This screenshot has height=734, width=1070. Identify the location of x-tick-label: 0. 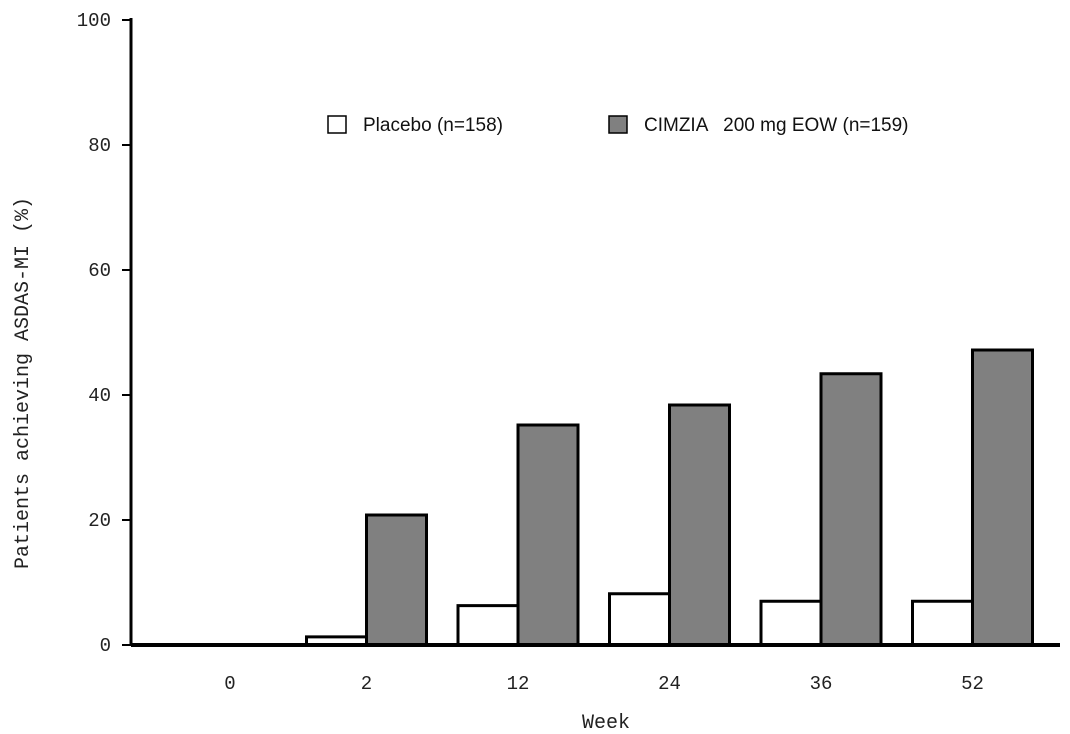
(229, 684).